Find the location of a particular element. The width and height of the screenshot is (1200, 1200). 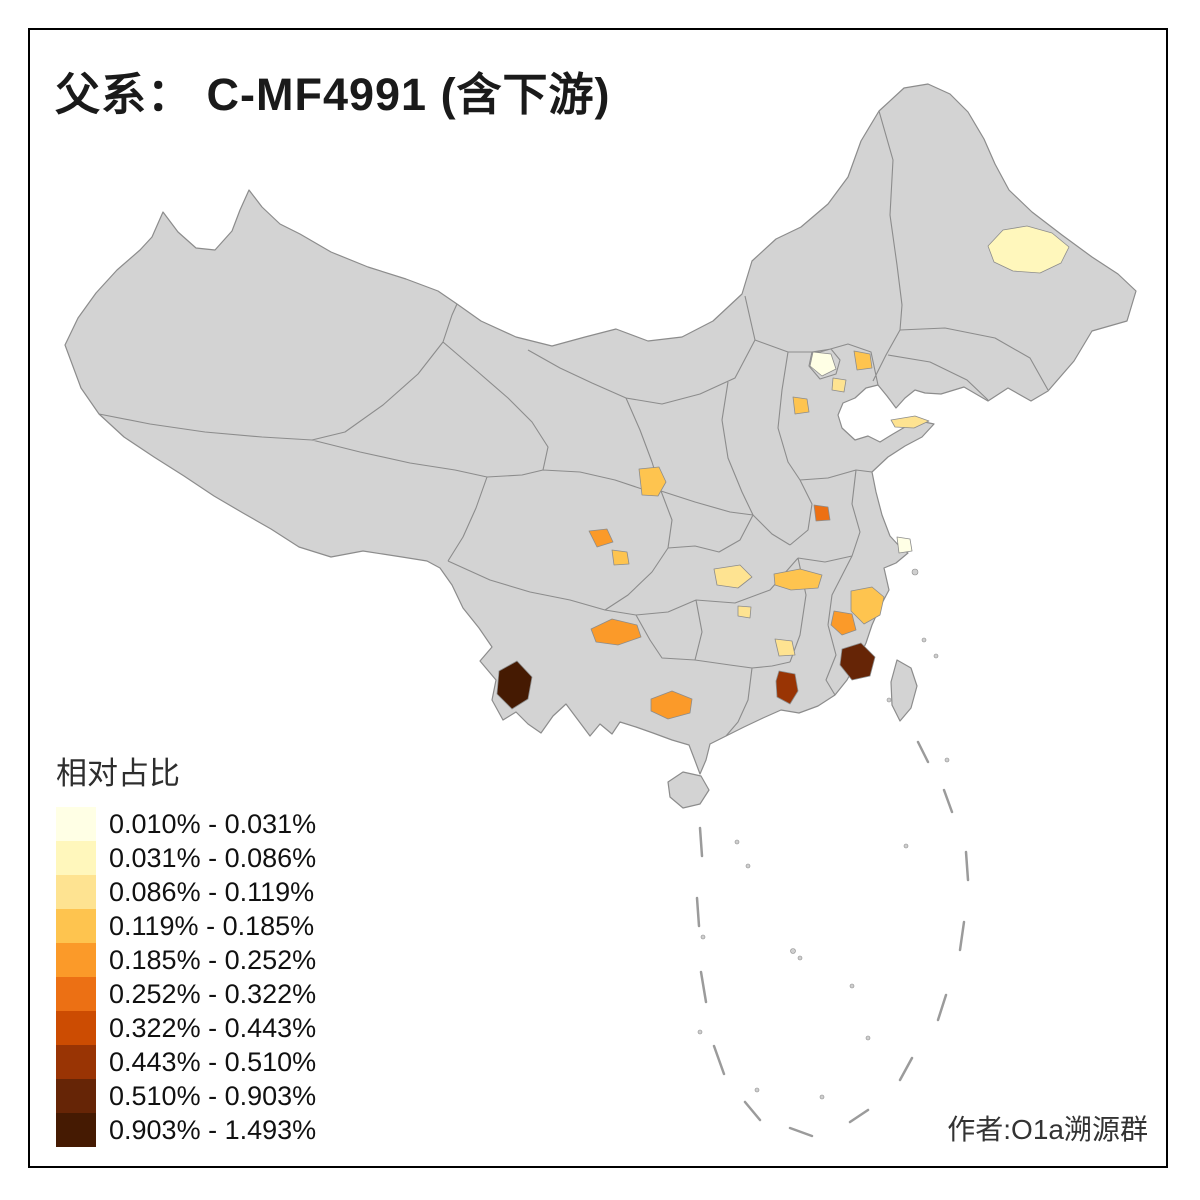

region-henan is located at coordinates (822, 513).